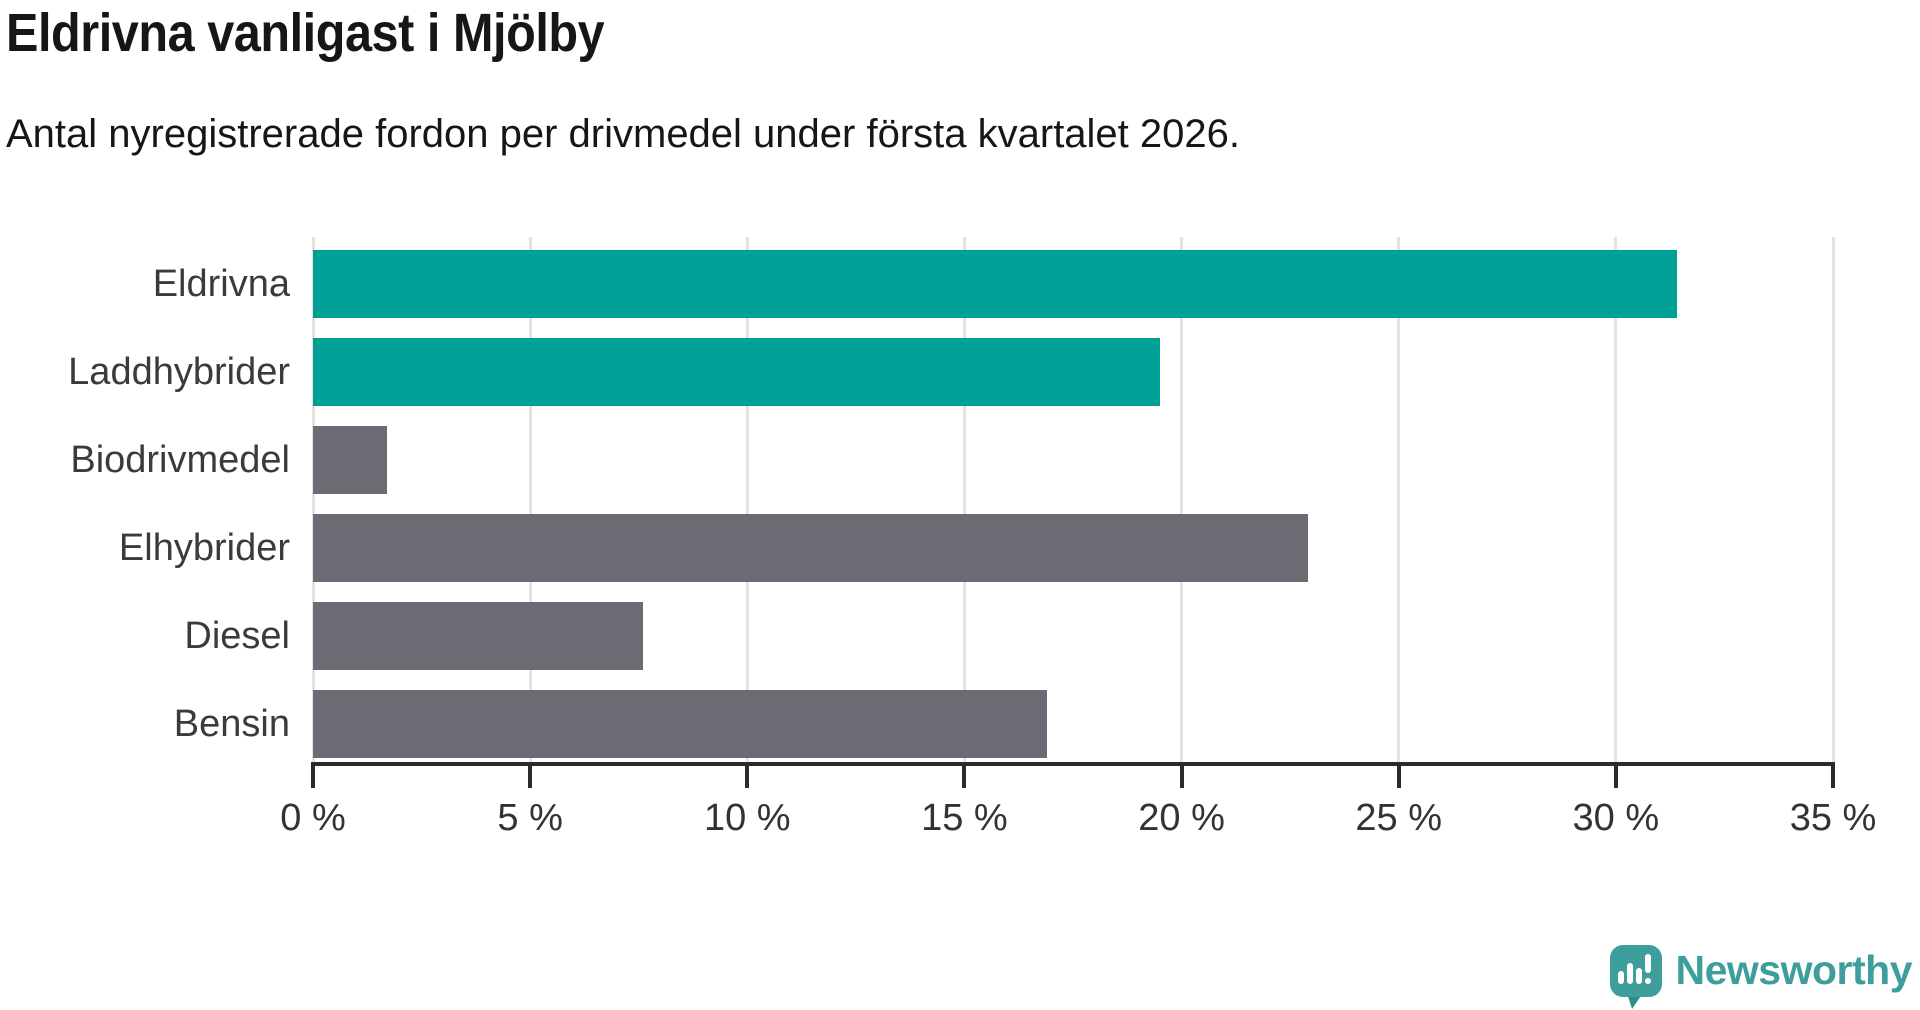 This screenshot has height=1010, width=1920. What do you see at coordinates (1616, 818) in the screenshot?
I see `x-tick-label: 30 %` at bounding box center [1616, 818].